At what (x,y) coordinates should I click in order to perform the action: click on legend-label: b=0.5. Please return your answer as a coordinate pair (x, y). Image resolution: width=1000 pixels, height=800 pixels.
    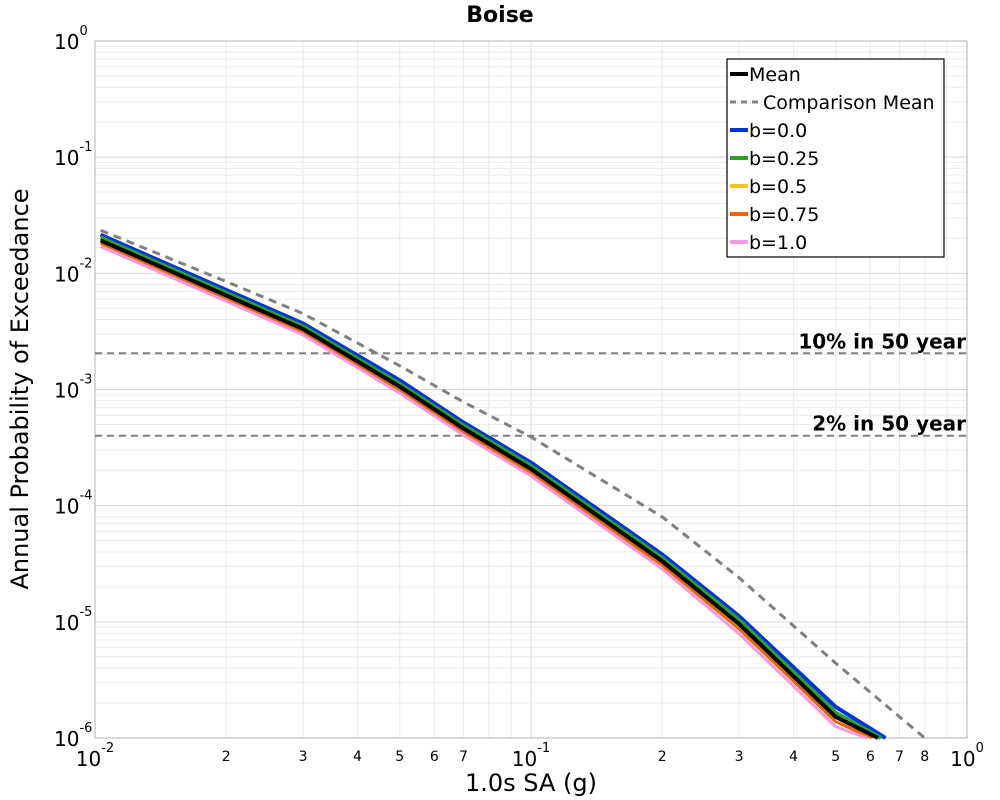
    Looking at the image, I should click on (778, 187).